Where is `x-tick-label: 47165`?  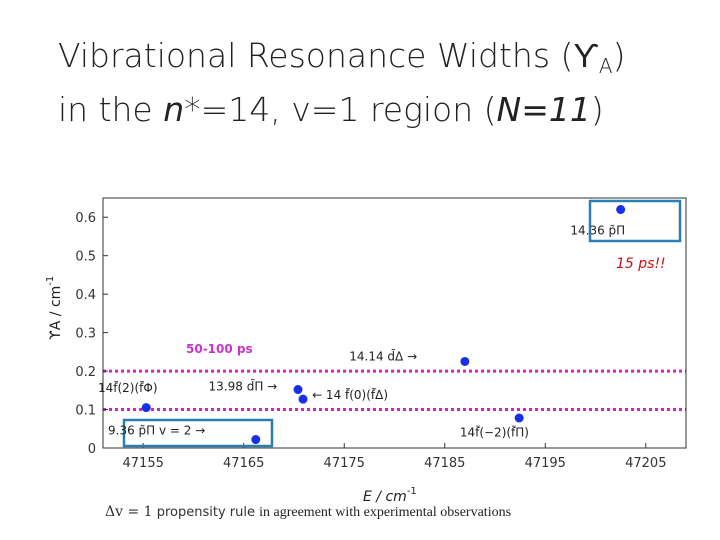
x-tick-label: 47165 is located at coordinates (243, 463).